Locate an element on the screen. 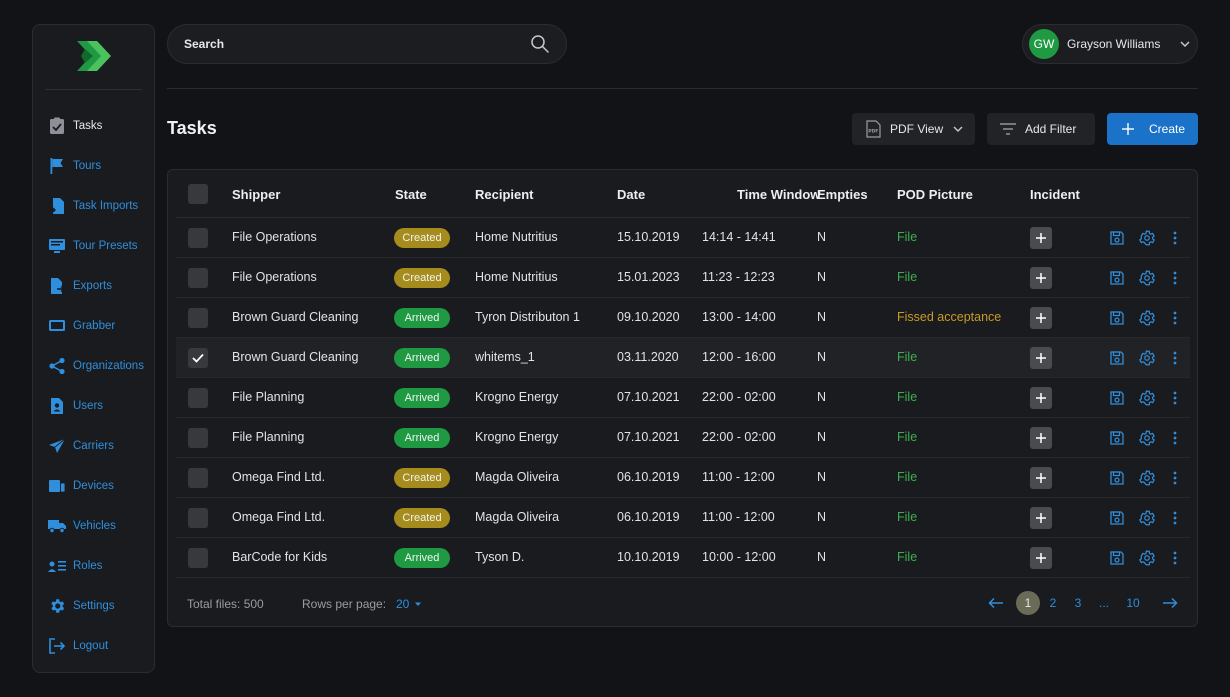 This screenshot has height=697, width=1230. sidebar-item-logout: Logout is located at coordinates (99, 646).